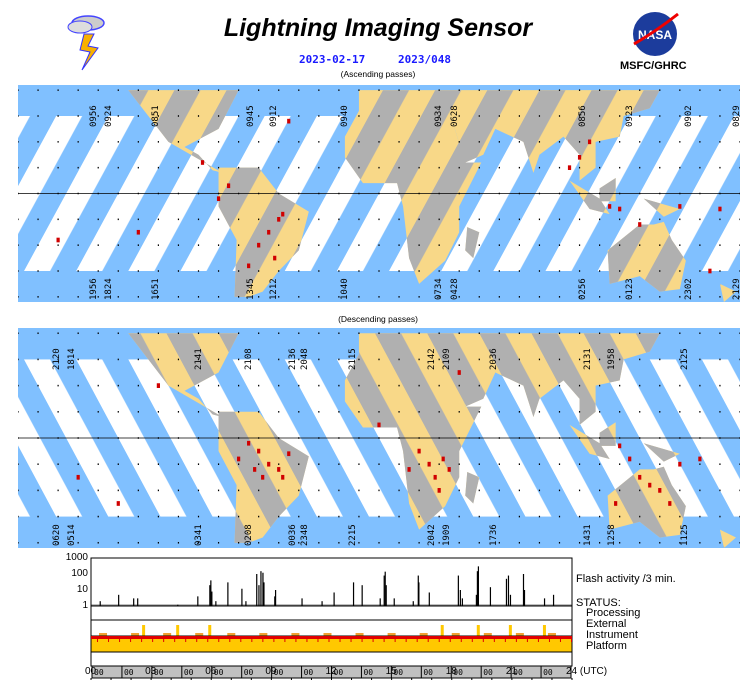 The width and height of the screenshot is (756, 680). Describe the element at coordinates (391, 671) in the screenshot. I see `x-tick-label: 15` at that location.